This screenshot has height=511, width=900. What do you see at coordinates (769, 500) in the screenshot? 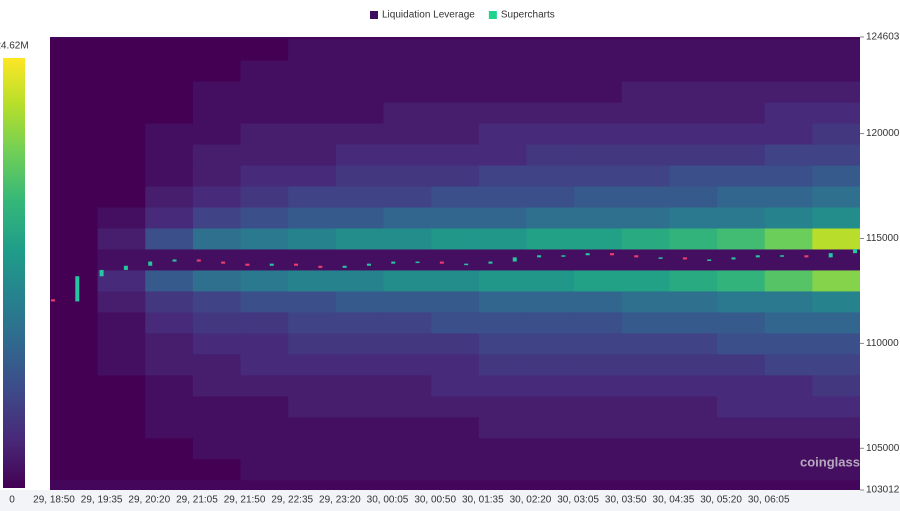
I see `x-tick-label: 30, 06:05` at bounding box center [769, 500].